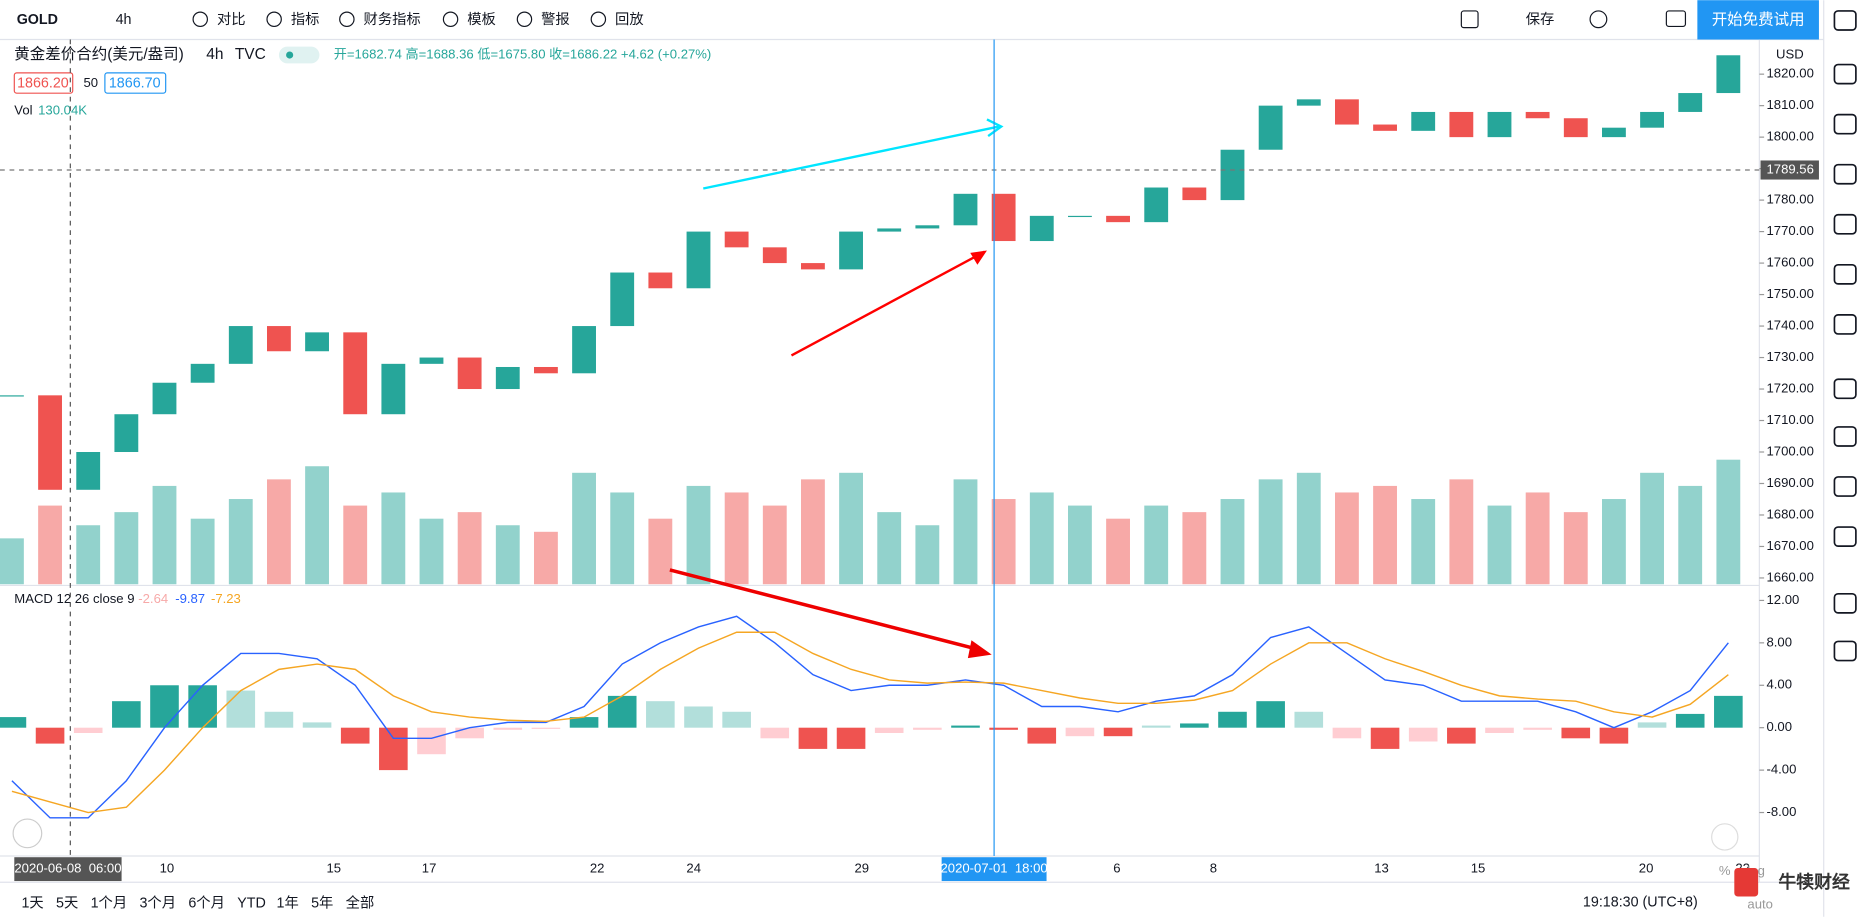 The image size is (1869, 917). What do you see at coordinates (27, 833) in the screenshot?
I see `logo-button` at bounding box center [27, 833].